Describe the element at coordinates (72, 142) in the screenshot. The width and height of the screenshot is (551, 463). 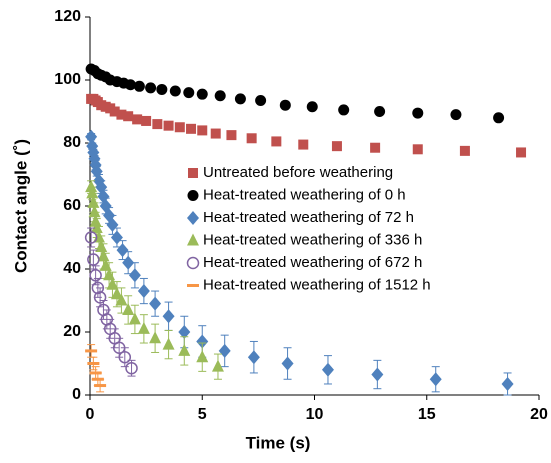
I see `y-tick-label: 80` at that location.